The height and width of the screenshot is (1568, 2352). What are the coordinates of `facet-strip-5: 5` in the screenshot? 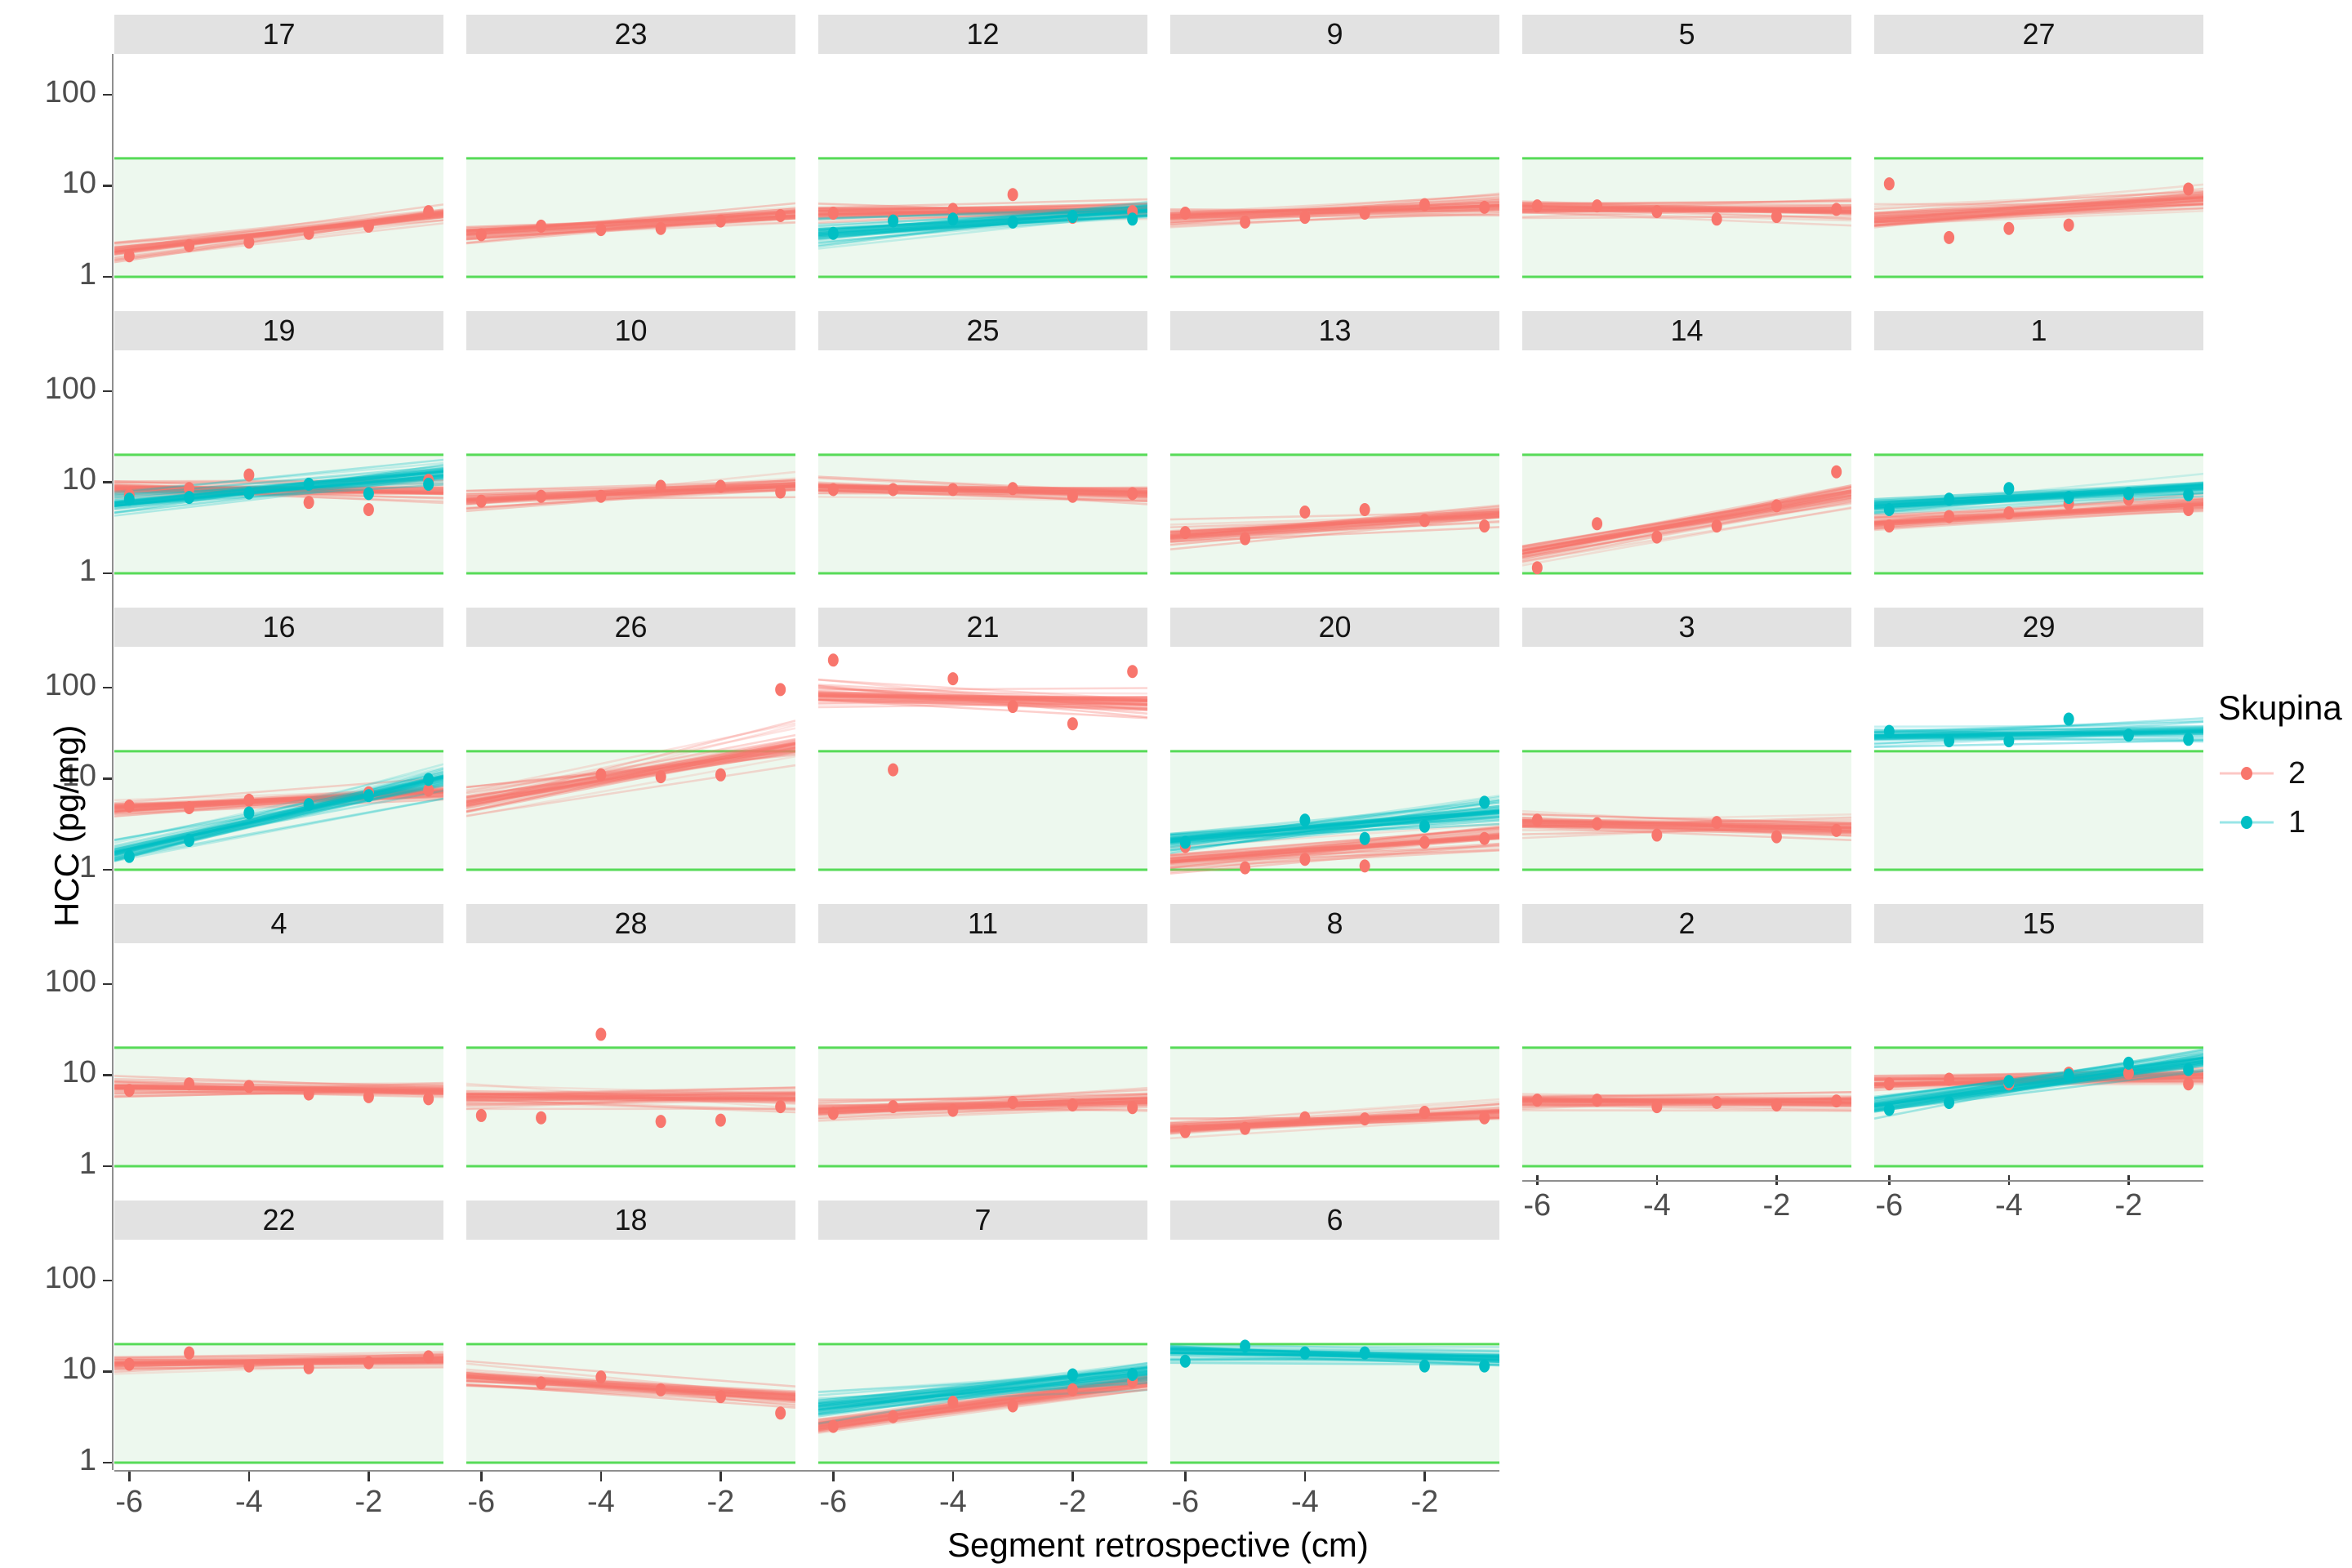 It's located at (1687, 34).